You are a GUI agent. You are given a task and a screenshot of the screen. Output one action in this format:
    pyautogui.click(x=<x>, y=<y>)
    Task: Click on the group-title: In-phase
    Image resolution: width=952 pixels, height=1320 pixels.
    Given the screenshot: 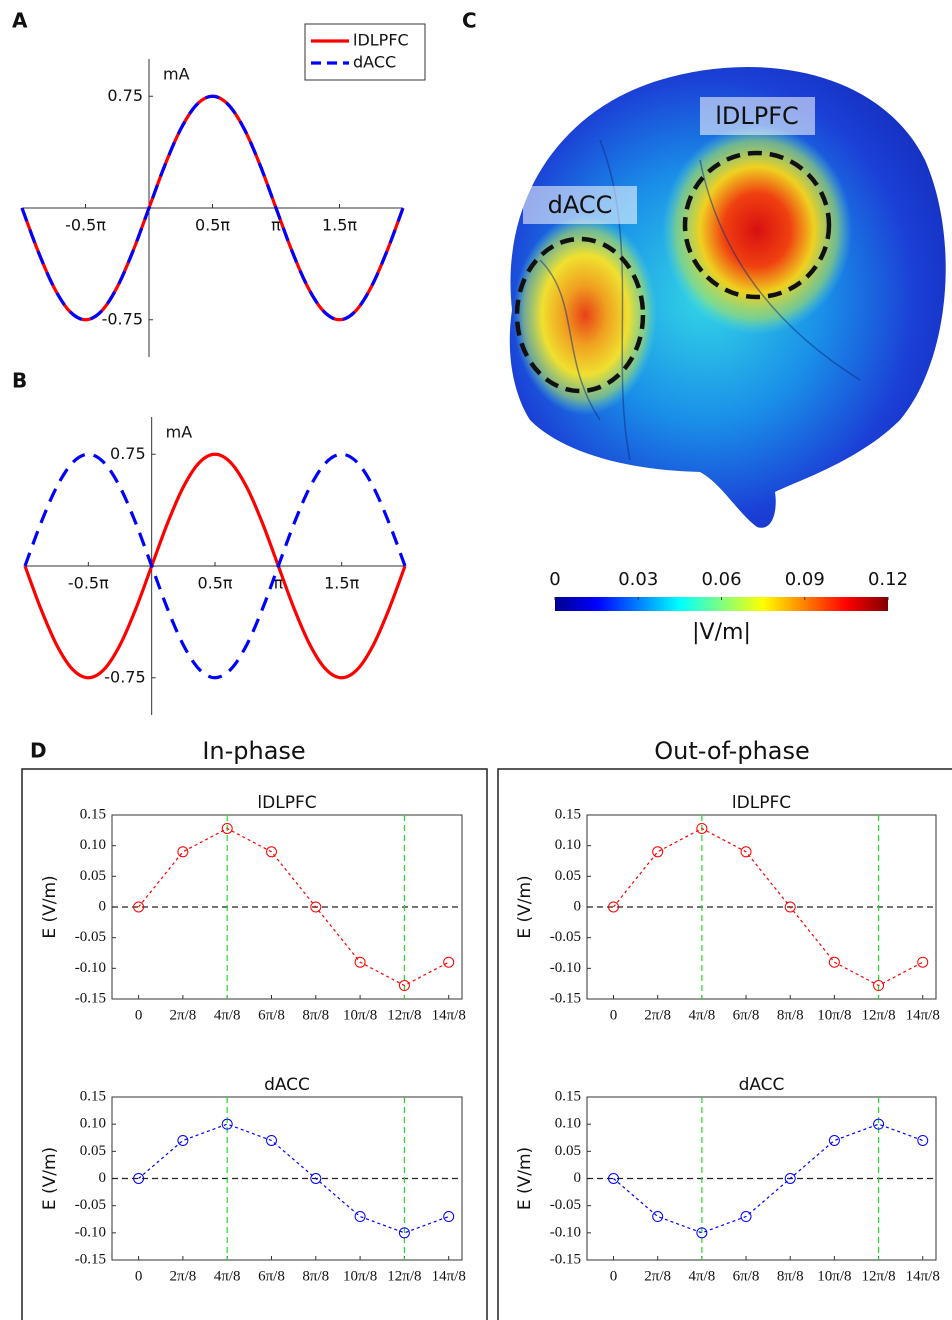 What is the action you would take?
    pyautogui.click(x=253, y=751)
    